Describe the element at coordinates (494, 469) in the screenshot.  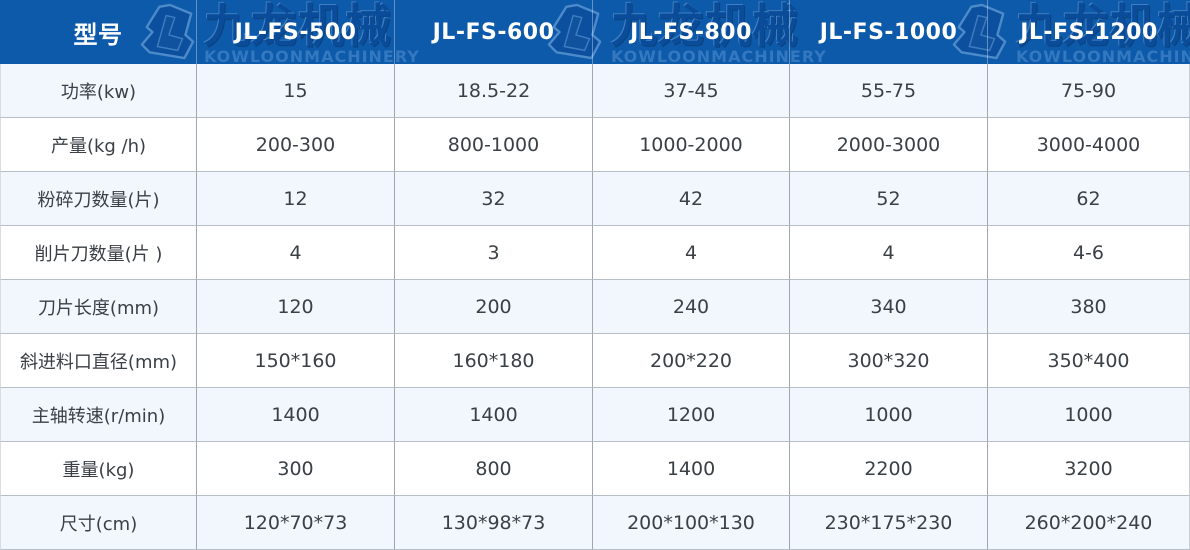
I see `spec-value: 800` at that location.